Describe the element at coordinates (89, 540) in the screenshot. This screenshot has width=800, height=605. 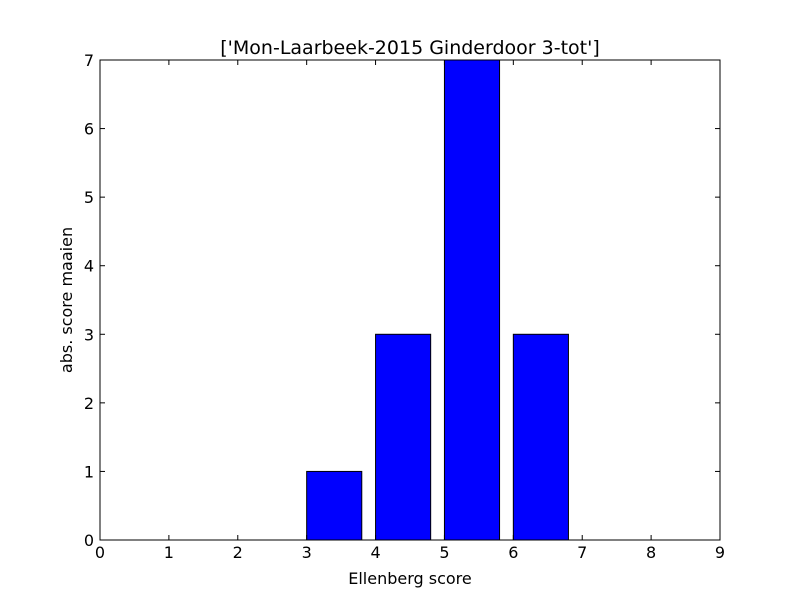
I see `y-tick-label: 0` at that location.